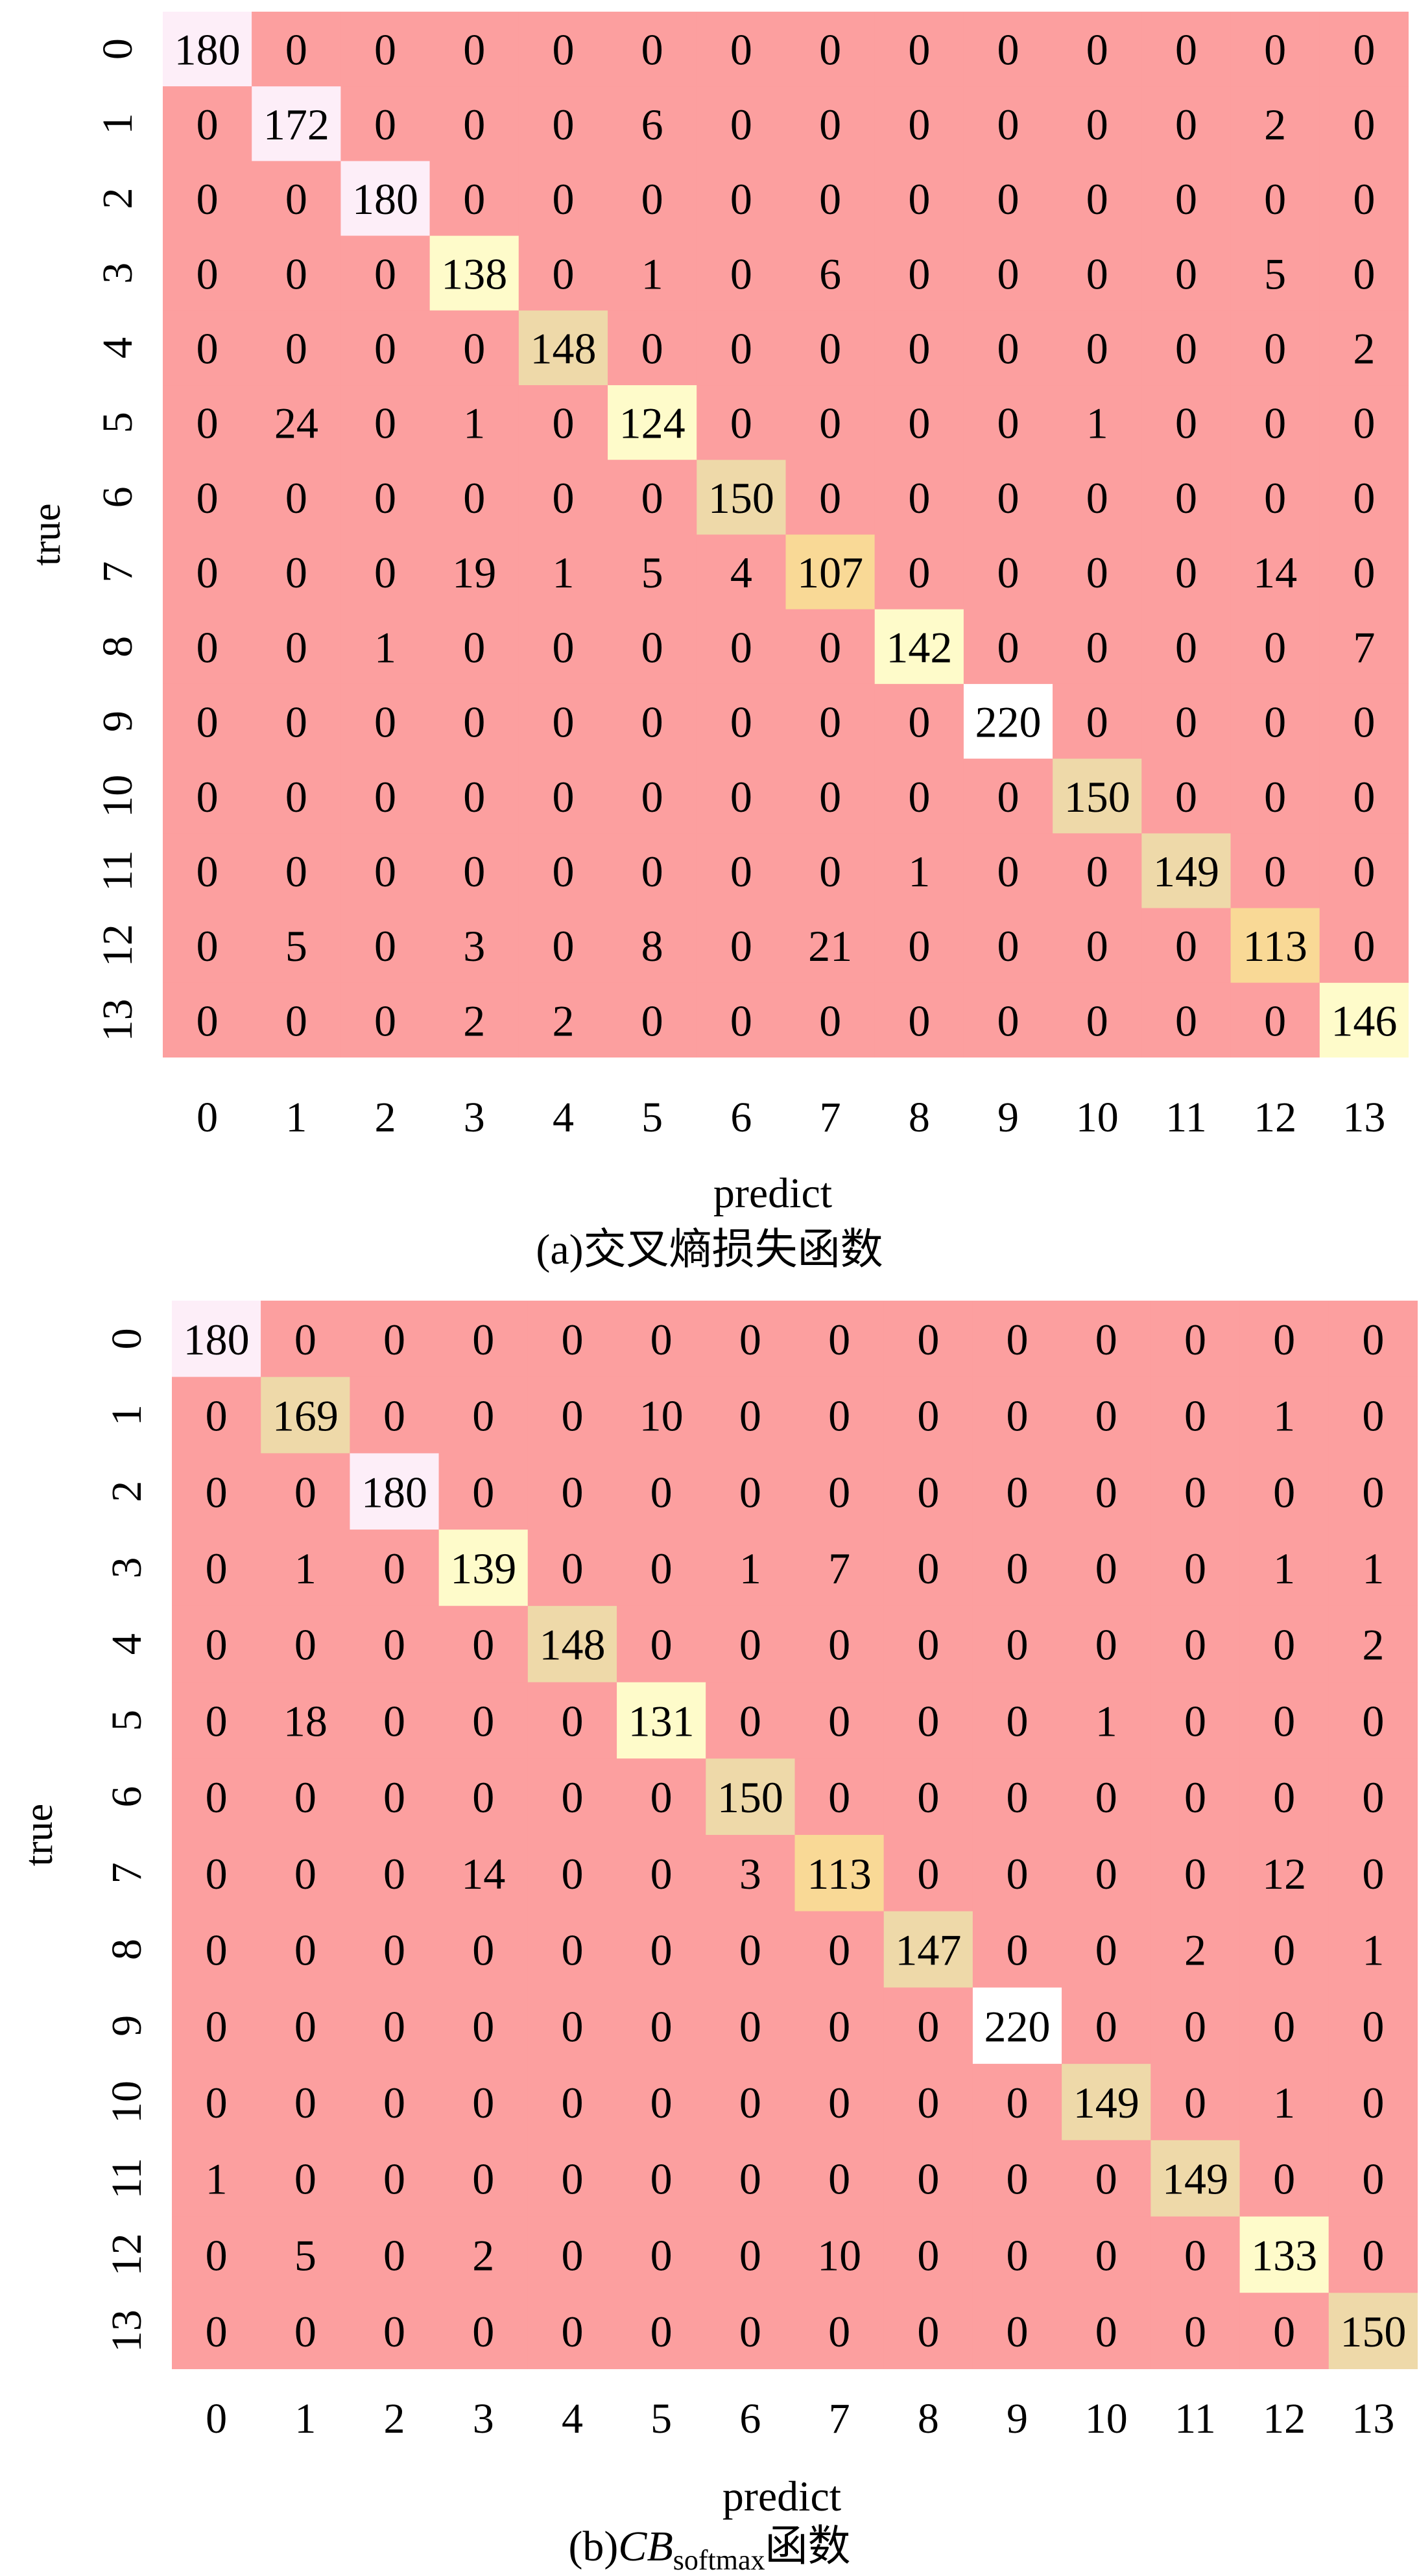 Image resolution: width=1419 pixels, height=2576 pixels. Describe the element at coordinates (296, 1117) in the screenshot. I see `x-tick-label: 1` at that location.